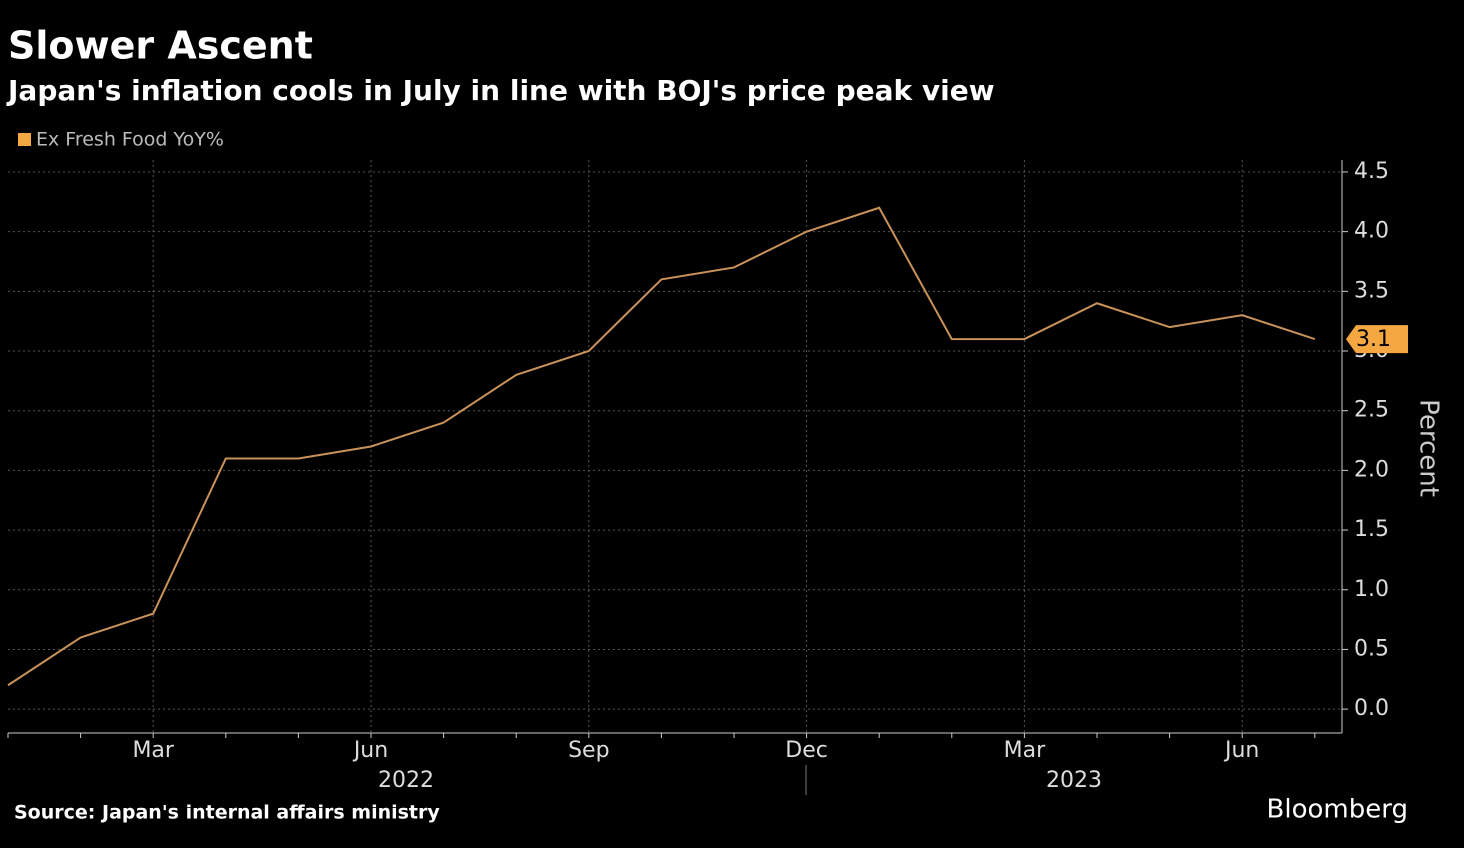  I want to click on brand: Bloomberg, so click(1337, 810).